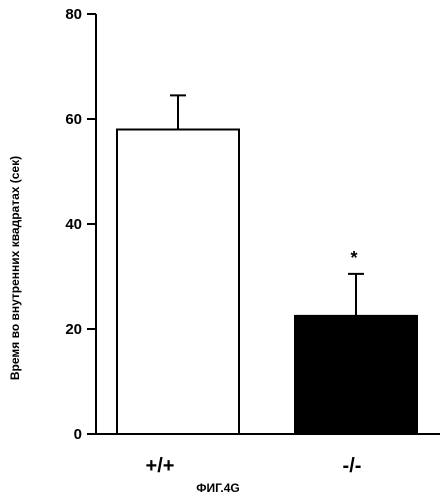  I want to click on y-tick-label: 60, so click(73, 119).